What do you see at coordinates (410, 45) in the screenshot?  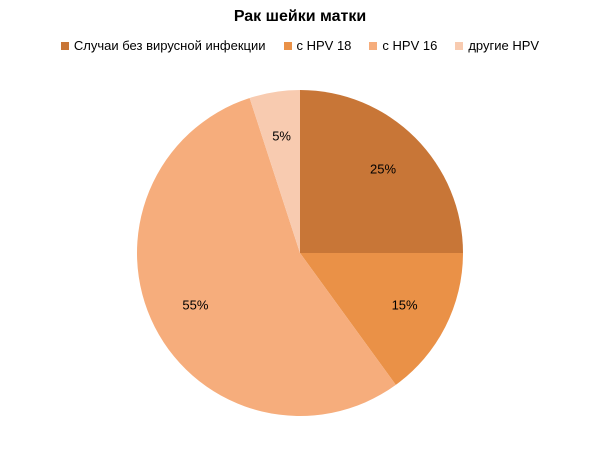 I see `legend-label: с HPV 16` at bounding box center [410, 45].